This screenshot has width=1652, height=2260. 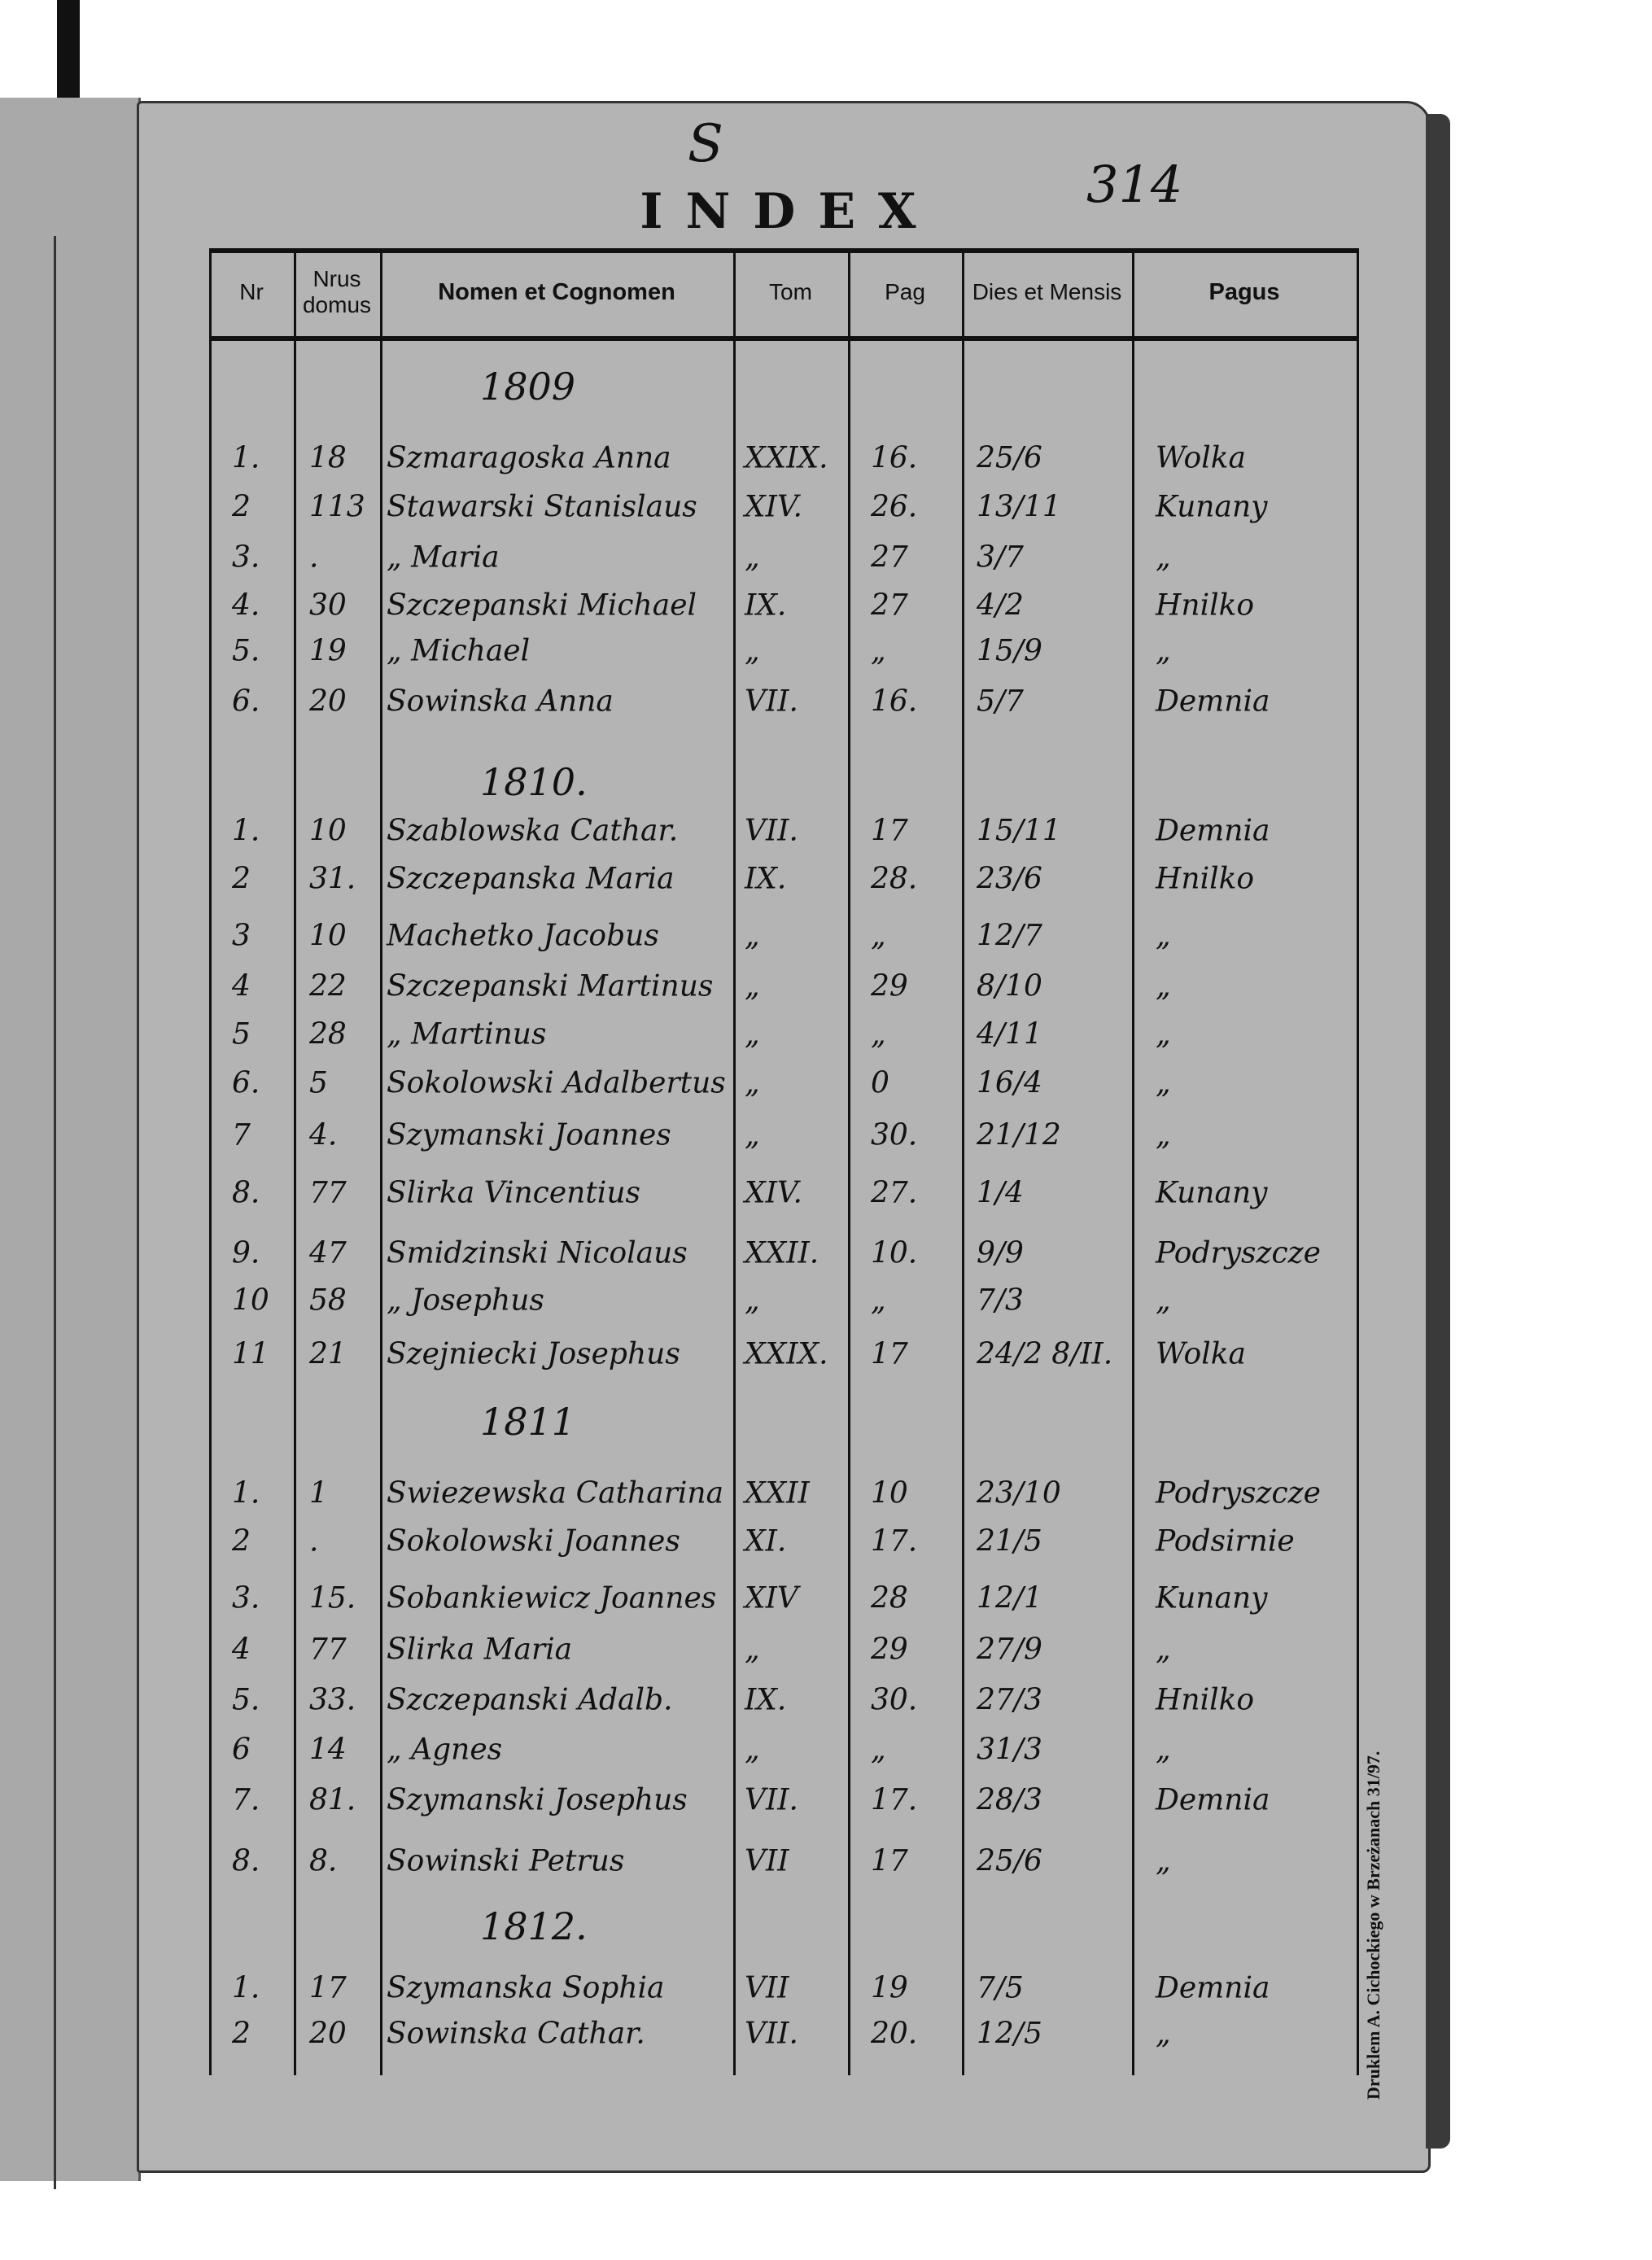 I want to click on cell-pagus: Podryszcze, so click(x=1238, y=1253).